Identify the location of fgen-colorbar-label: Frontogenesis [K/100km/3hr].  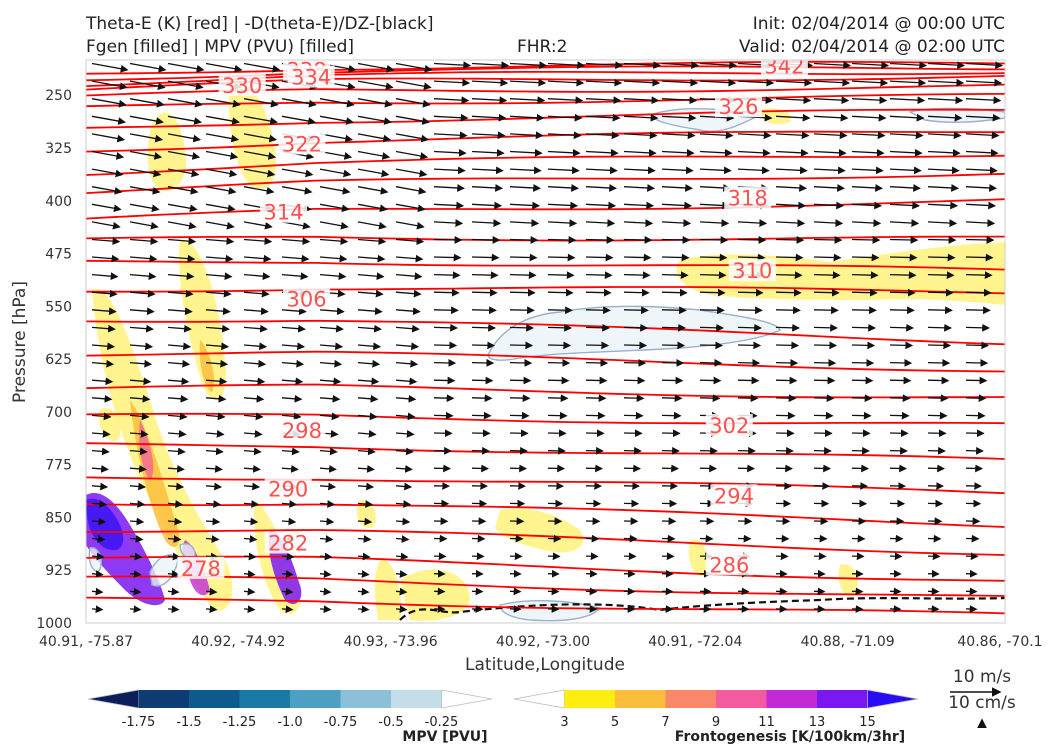
(790, 737).